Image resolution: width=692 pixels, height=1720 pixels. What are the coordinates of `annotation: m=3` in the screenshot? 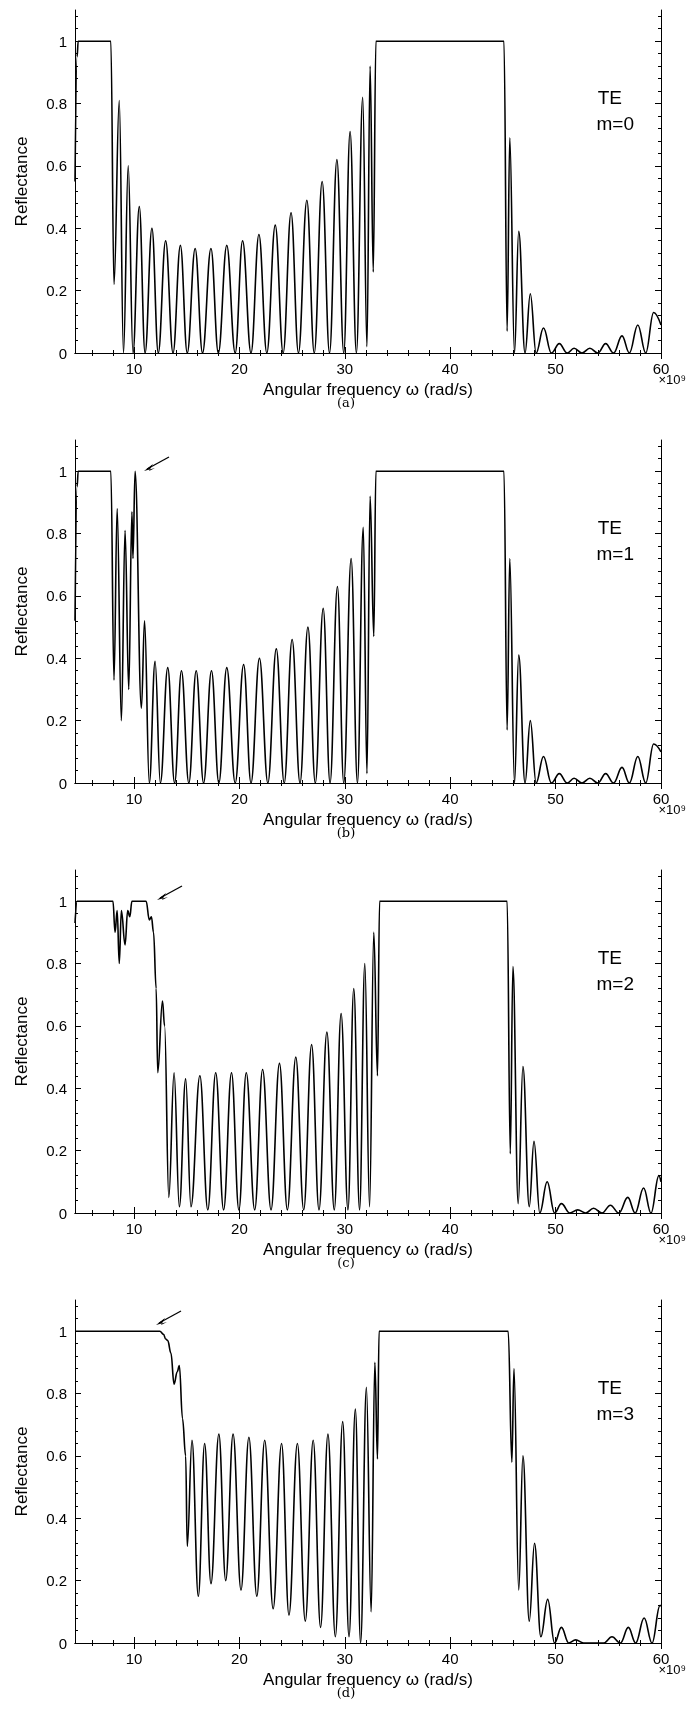 It's located at (615, 1413).